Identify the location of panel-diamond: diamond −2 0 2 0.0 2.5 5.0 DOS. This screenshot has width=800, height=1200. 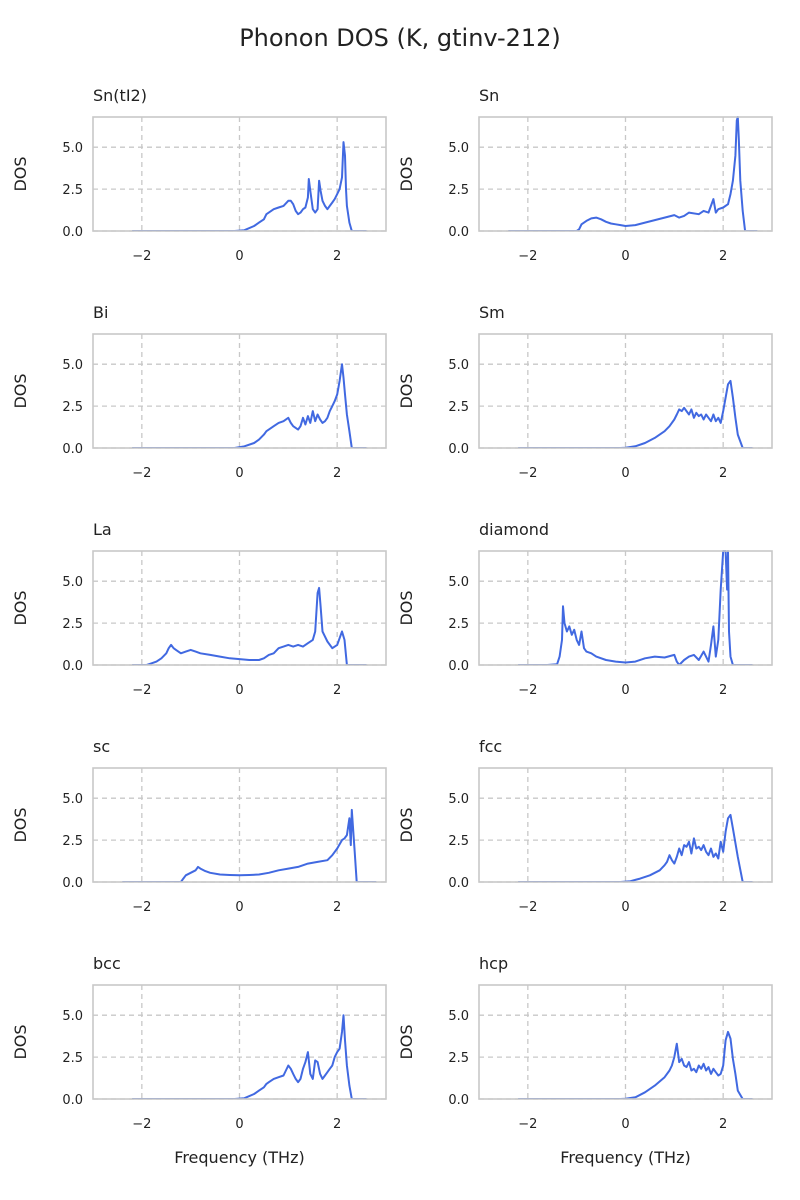
(585, 609).